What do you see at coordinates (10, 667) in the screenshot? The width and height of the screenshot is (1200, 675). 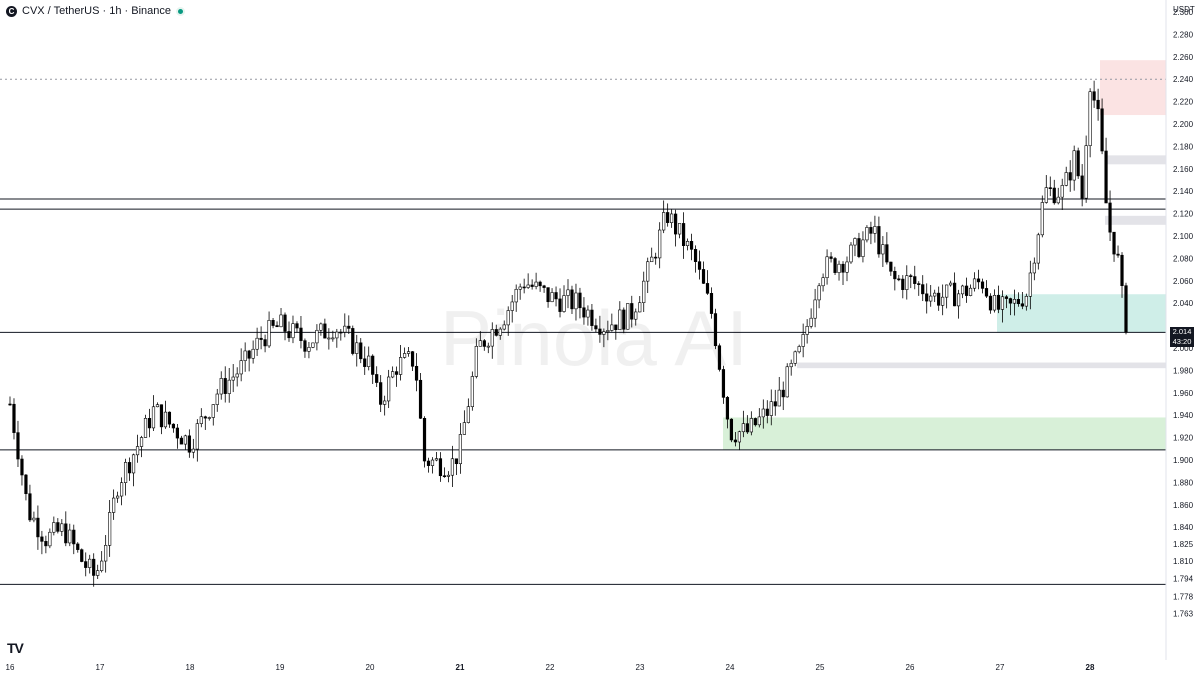 I see `date-tick-label: 16` at bounding box center [10, 667].